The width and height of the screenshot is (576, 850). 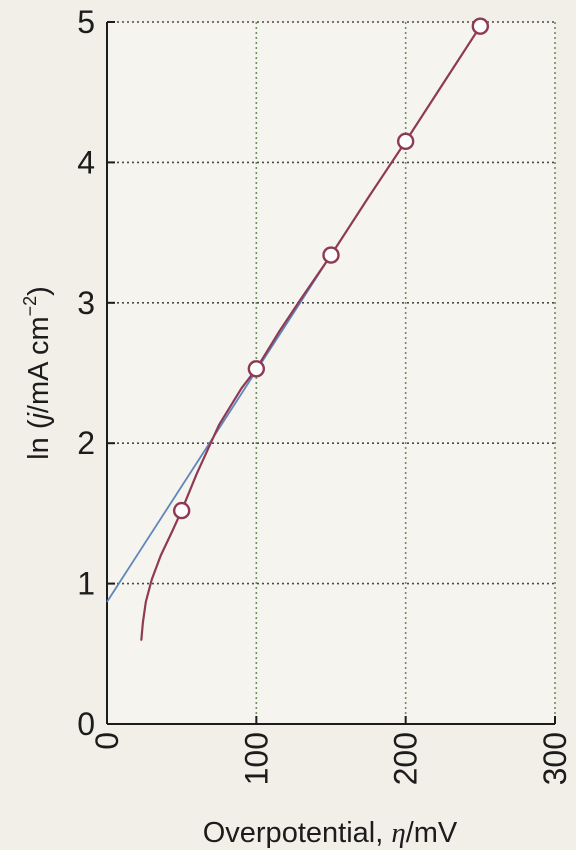 What do you see at coordinates (86, 162) in the screenshot?
I see `y-tick-label-4: 4` at bounding box center [86, 162].